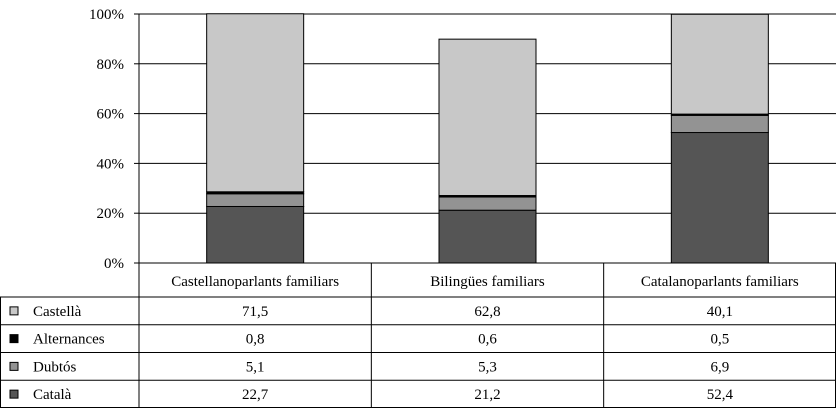  Describe the element at coordinates (52, 395) in the screenshot. I see `series-label: Català` at that location.